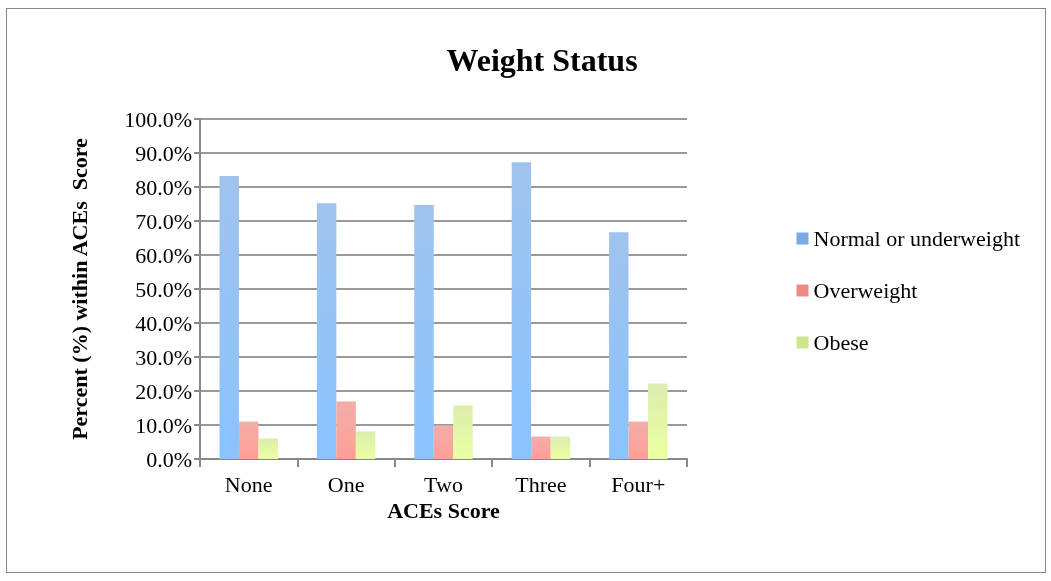 This screenshot has width=1051, height=581. I want to click on legend-label: Overweight, so click(865, 290).